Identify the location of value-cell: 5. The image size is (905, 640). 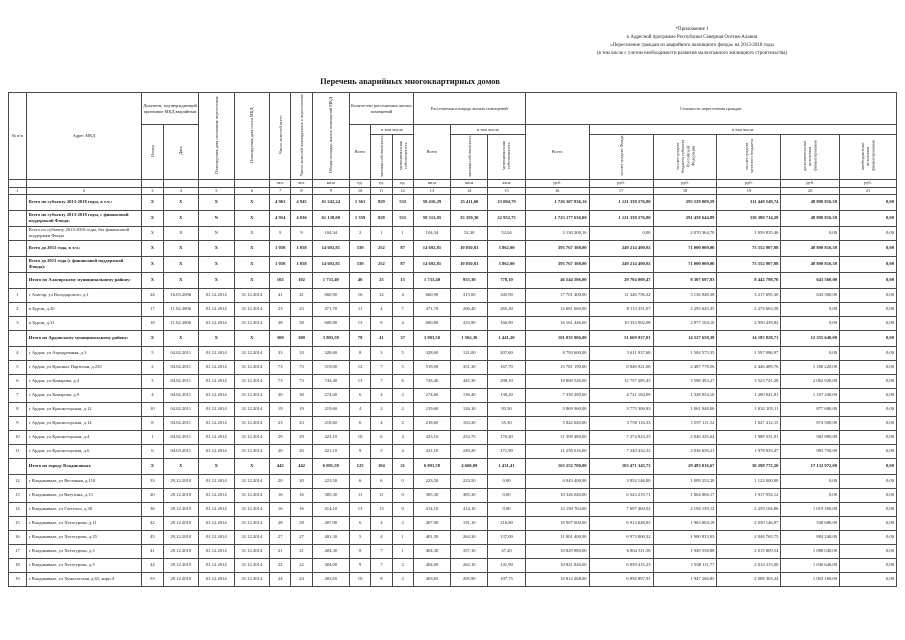
(402, 367).